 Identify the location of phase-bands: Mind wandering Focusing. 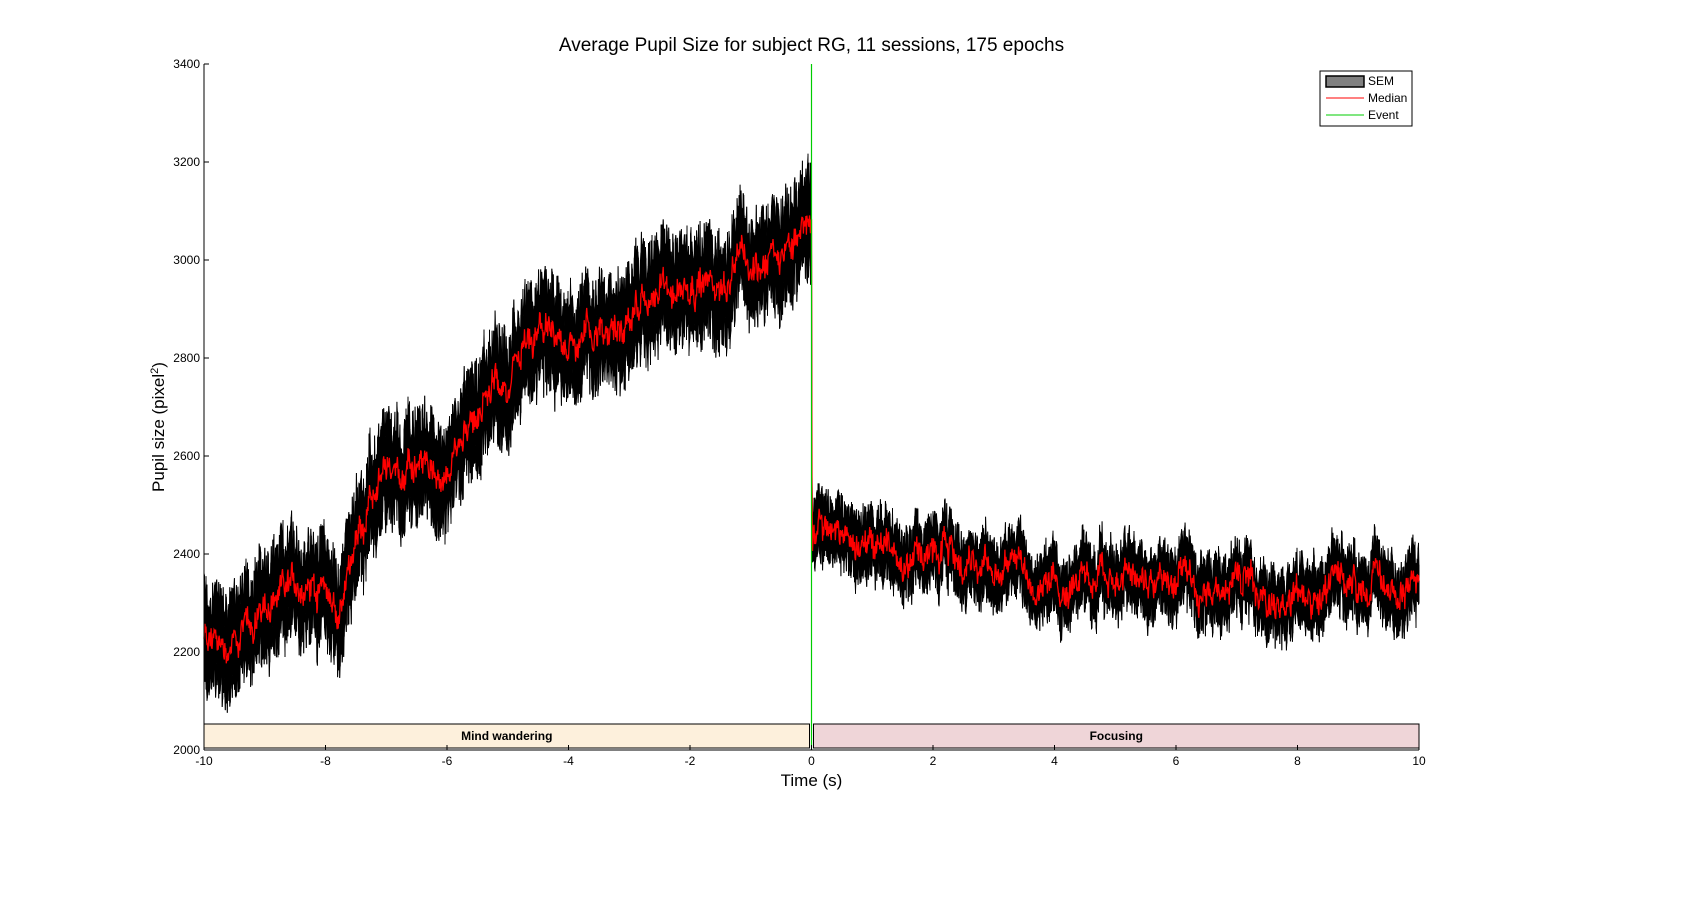
(811, 736).